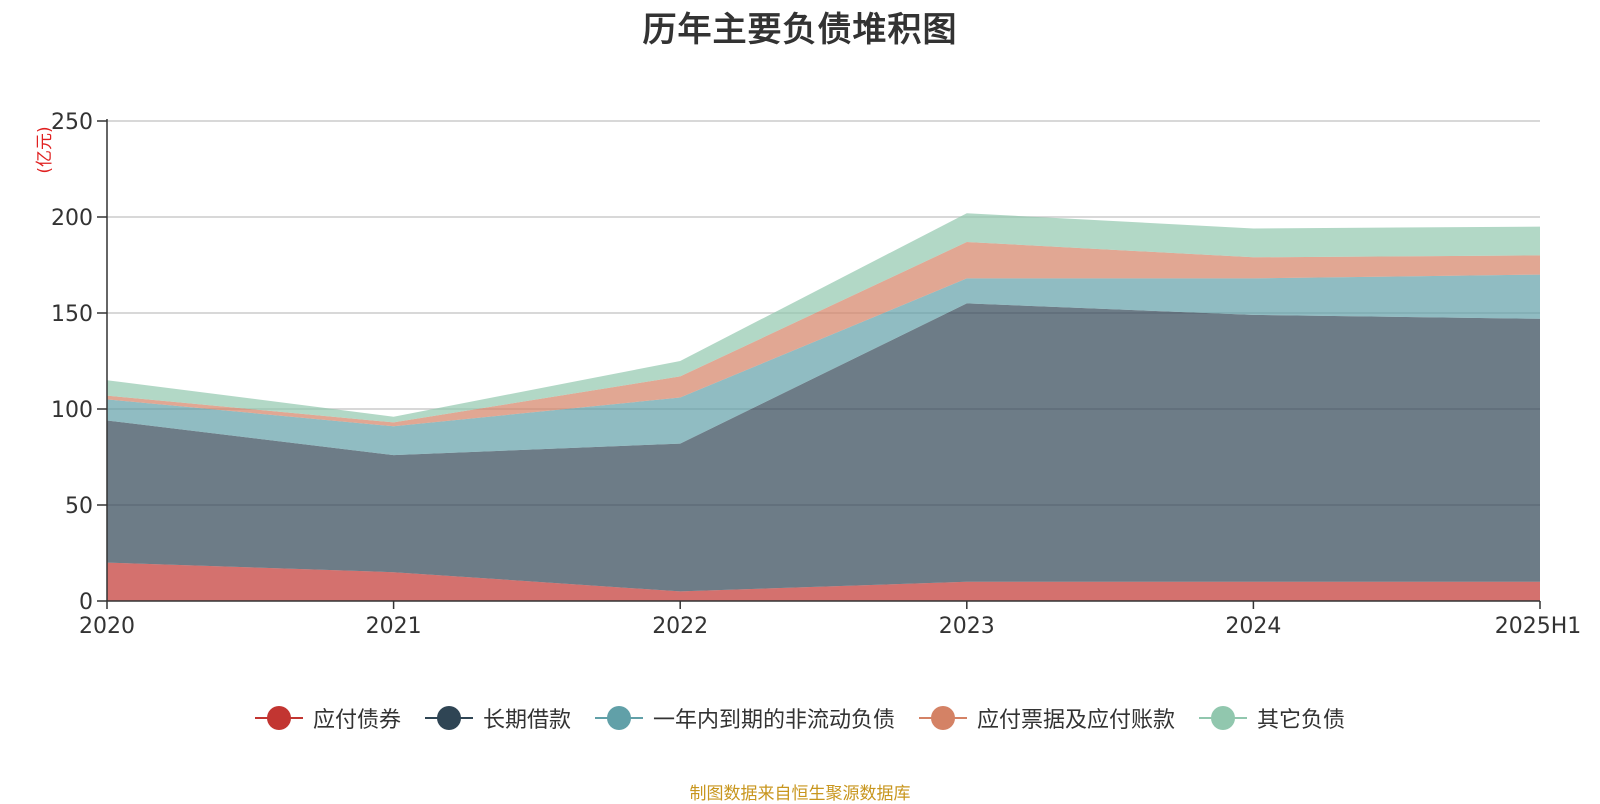 The width and height of the screenshot is (1600, 804). What do you see at coordinates (72, 314) in the screenshot?
I see `y-tick-label: 150` at bounding box center [72, 314].